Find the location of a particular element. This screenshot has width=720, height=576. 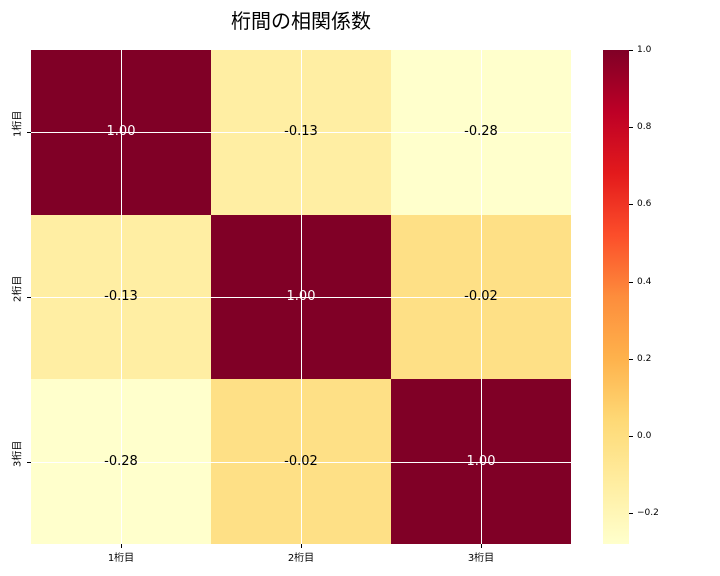

colorbar-tick-label: 0.2 is located at coordinates (644, 358).